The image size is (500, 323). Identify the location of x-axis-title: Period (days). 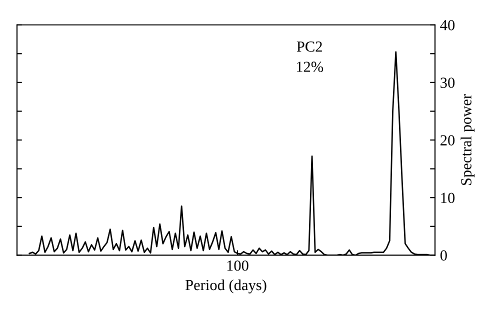
(225, 286).